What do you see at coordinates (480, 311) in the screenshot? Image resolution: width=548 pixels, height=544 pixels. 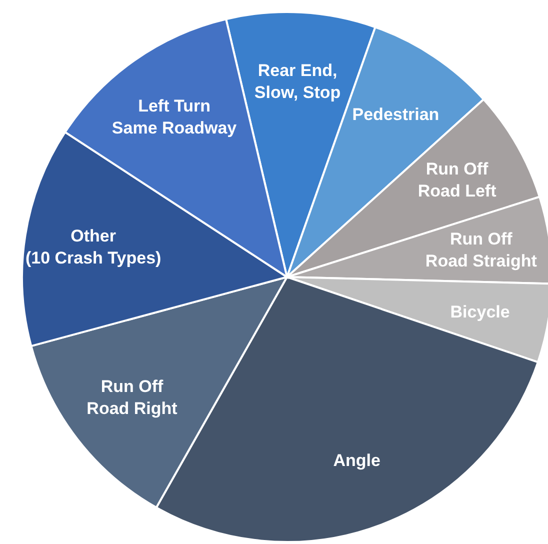 I see `slice-label: Bicycle` at bounding box center [480, 311].